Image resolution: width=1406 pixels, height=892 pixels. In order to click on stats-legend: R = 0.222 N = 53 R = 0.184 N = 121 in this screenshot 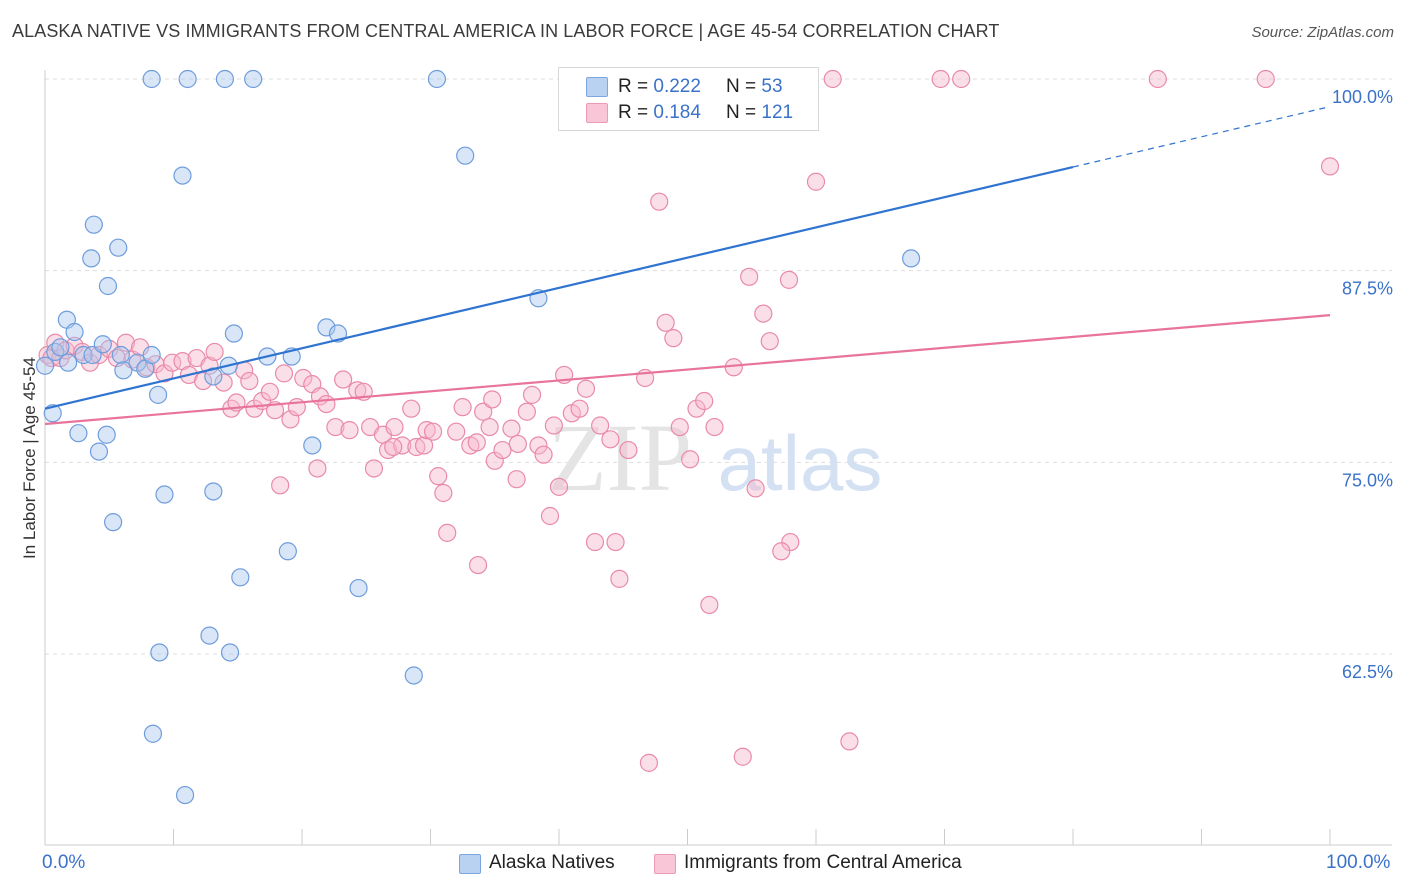, I will do `click(688, 99)`.